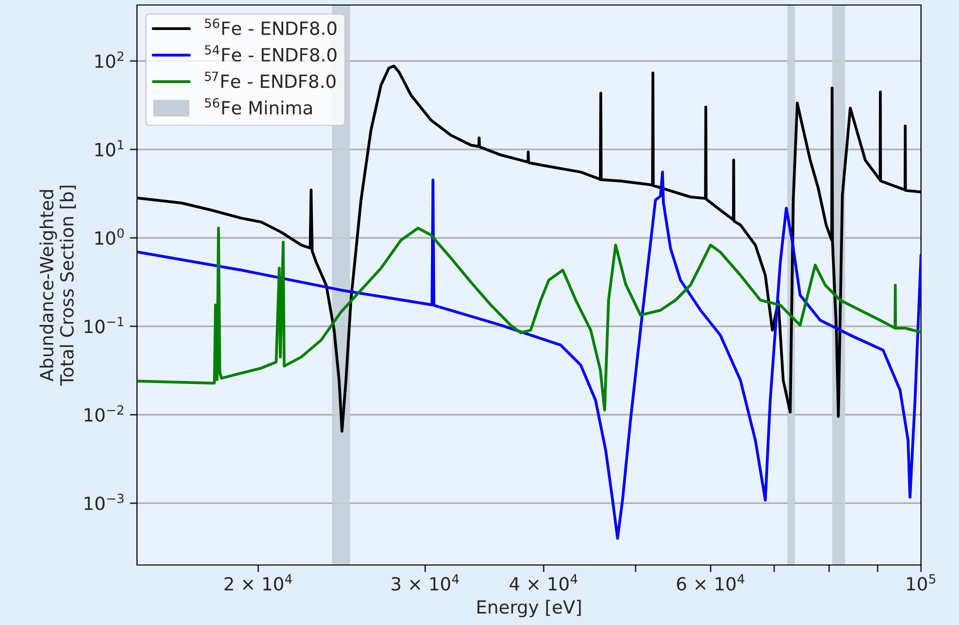 The width and height of the screenshot is (959, 625). What do you see at coordinates (425, 582) in the screenshot?
I see `x-tick-label: 3 × 10$^{4}$` at bounding box center [425, 582].